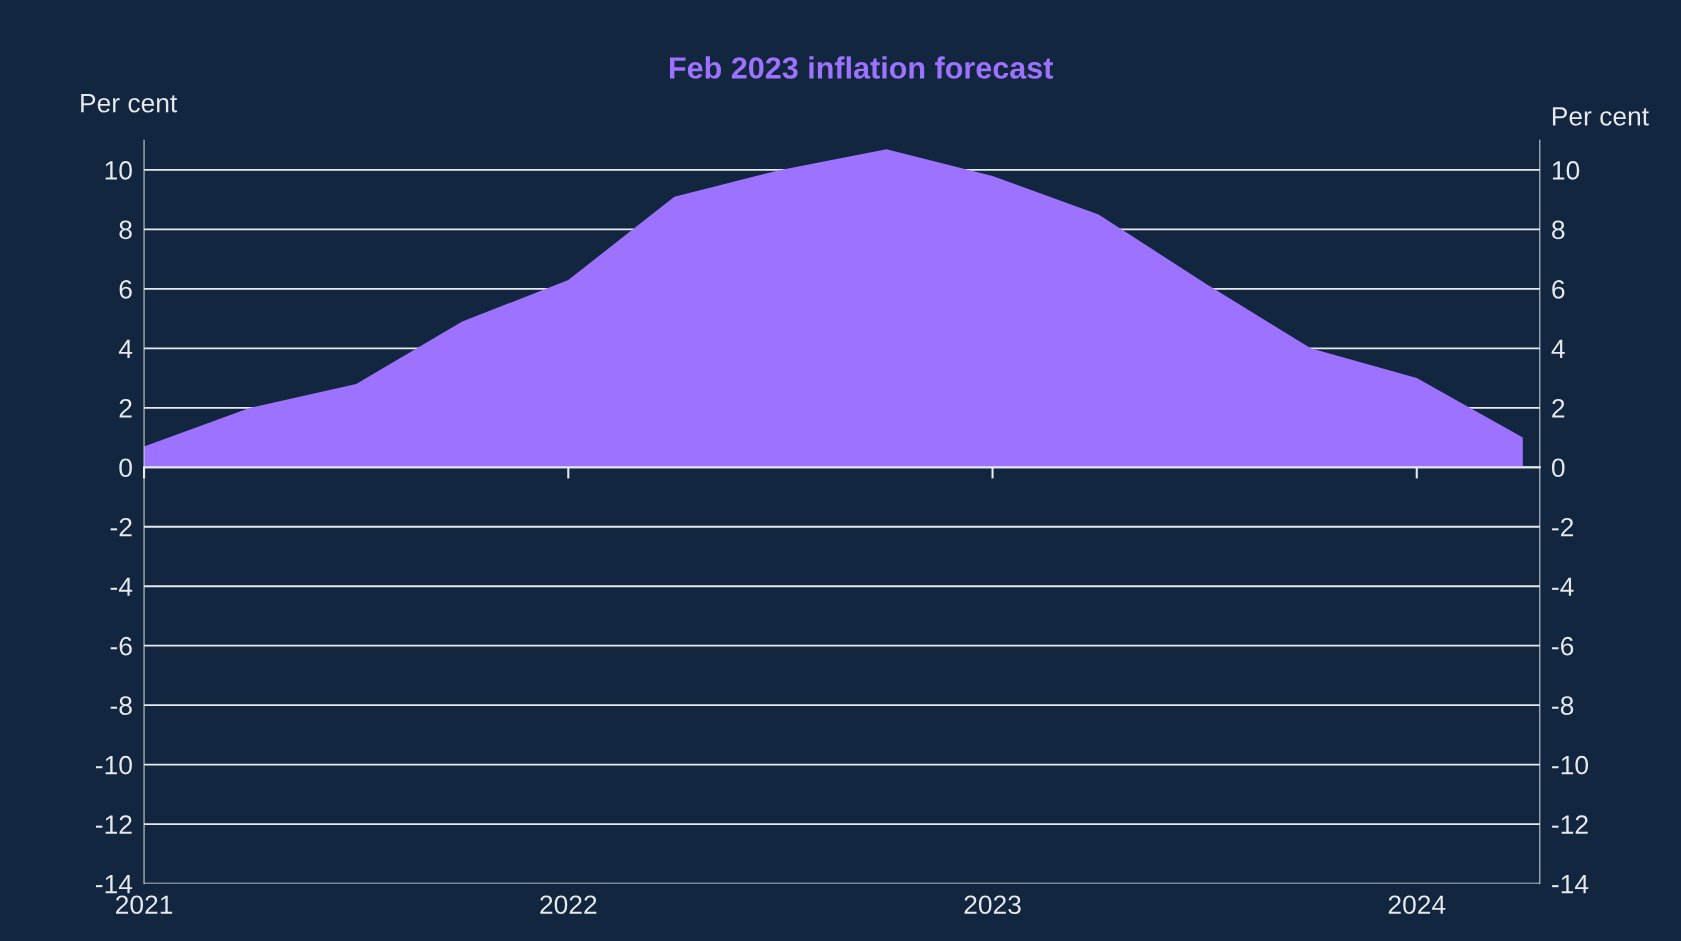 The width and height of the screenshot is (1681, 941). What do you see at coordinates (121, 706) in the screenshot?
I see `y-tick-label: -8` at bounding box center [121, 706].